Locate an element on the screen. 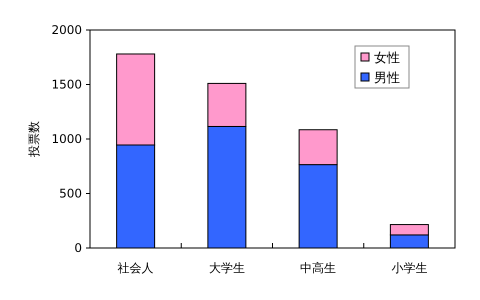 This screenshot has height=300, width=480. y-axis-title: 投票数 is located at coordinates (34, 139).